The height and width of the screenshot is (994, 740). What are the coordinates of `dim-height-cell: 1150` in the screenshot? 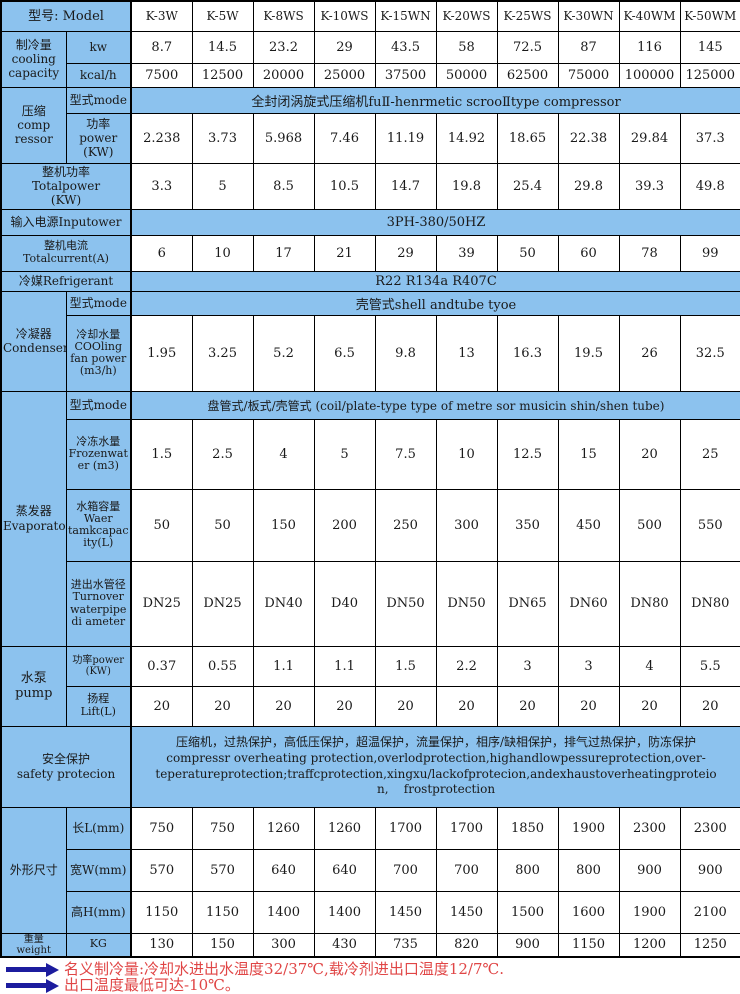 It's located at (161, 912).